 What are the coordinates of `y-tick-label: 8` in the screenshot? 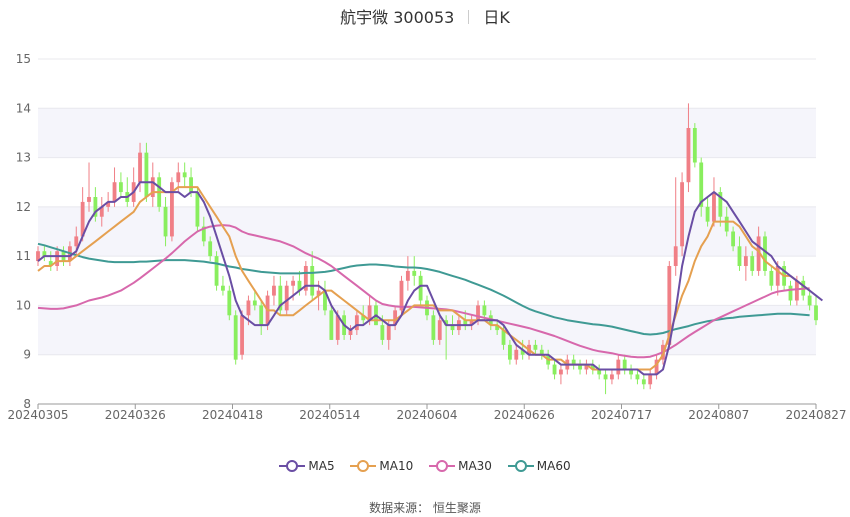 It's located at (27, 404).